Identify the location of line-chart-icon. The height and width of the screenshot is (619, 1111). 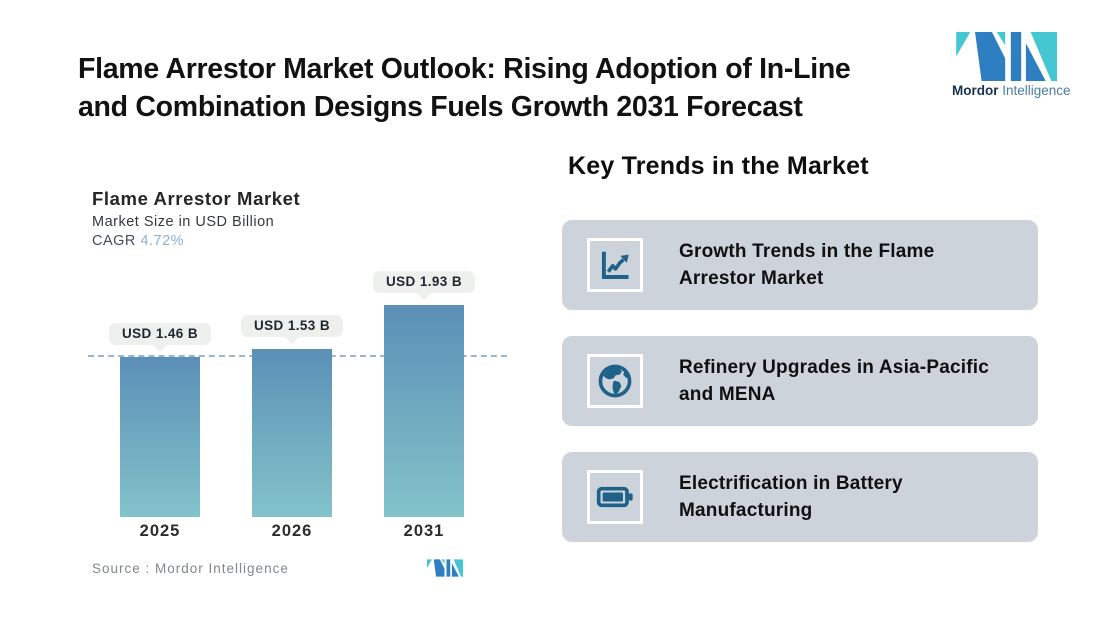
(615, 265).